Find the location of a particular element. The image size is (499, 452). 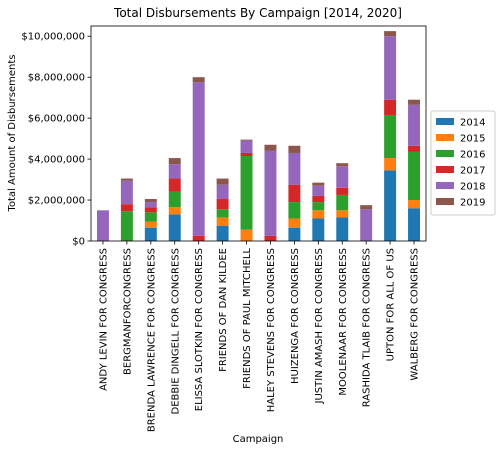

x-tick-label: DEBBIE DINGELL FOR CONGRESS is located at coordinates (175, 331).